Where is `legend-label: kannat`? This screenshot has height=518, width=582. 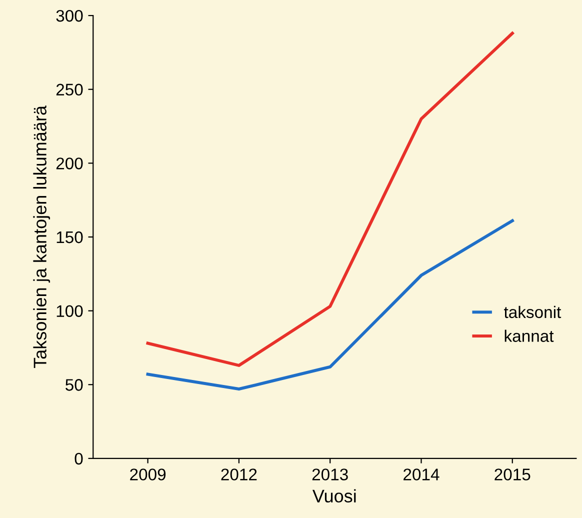 legend-label: kannat is located at coordinates (529, 336).